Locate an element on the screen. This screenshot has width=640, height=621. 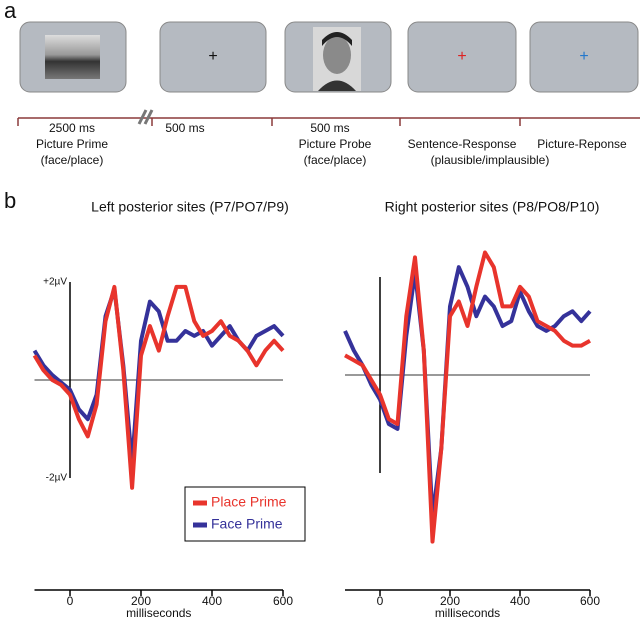
legend-label: Face Prime is located at coordinates (247, 524).